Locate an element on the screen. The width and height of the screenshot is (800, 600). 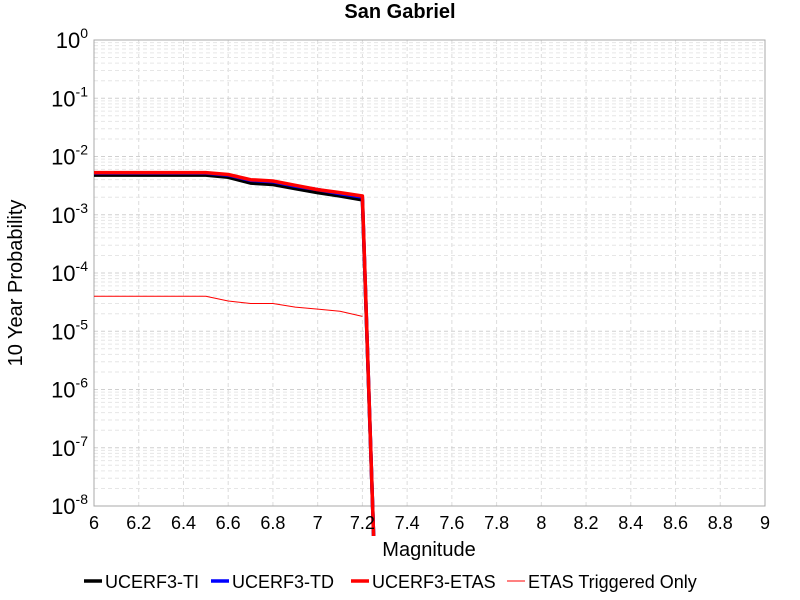
x-tick-label: 7.4 is located at coordinates (407, 523).